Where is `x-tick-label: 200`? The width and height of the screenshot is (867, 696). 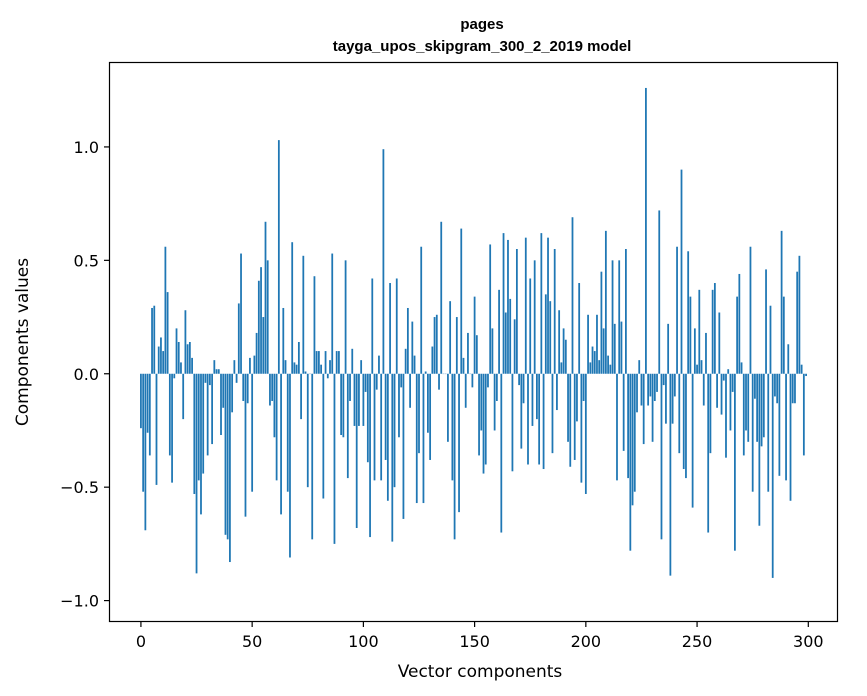 x-tick-label: 200 is located at coordinates (586, 641).